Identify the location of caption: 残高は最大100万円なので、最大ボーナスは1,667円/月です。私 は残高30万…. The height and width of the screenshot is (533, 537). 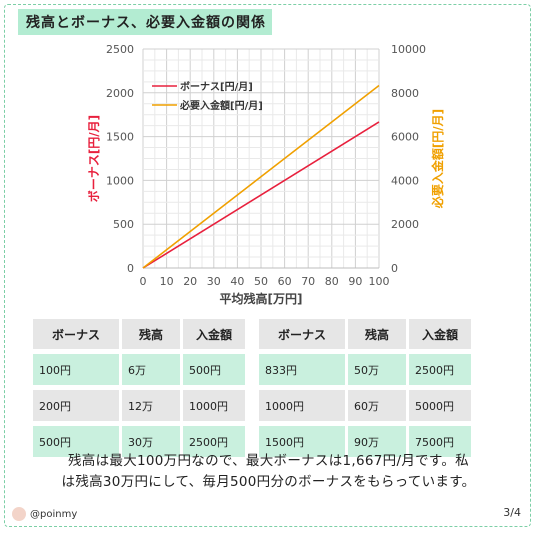
(268, 472).